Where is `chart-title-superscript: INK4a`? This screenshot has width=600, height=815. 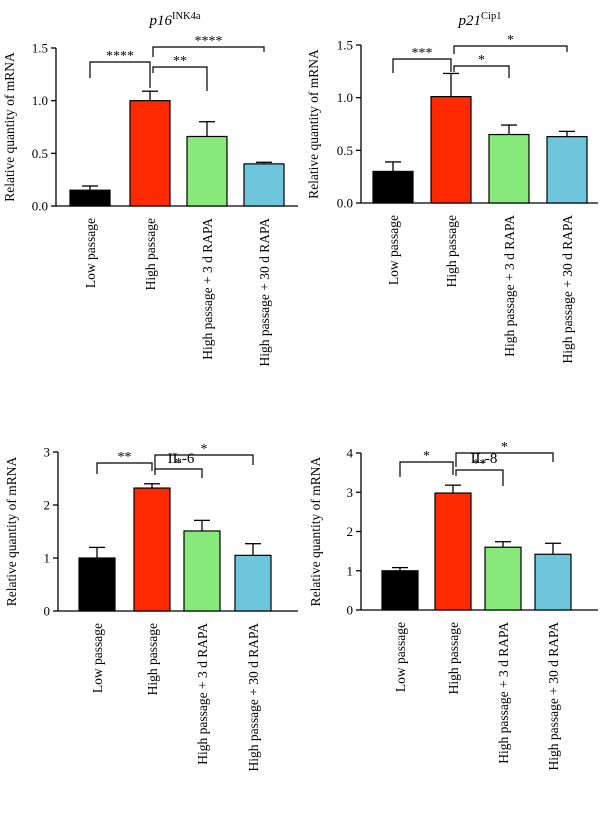 chart-title-superscript: INK4a is located at coordinates (186, 16).